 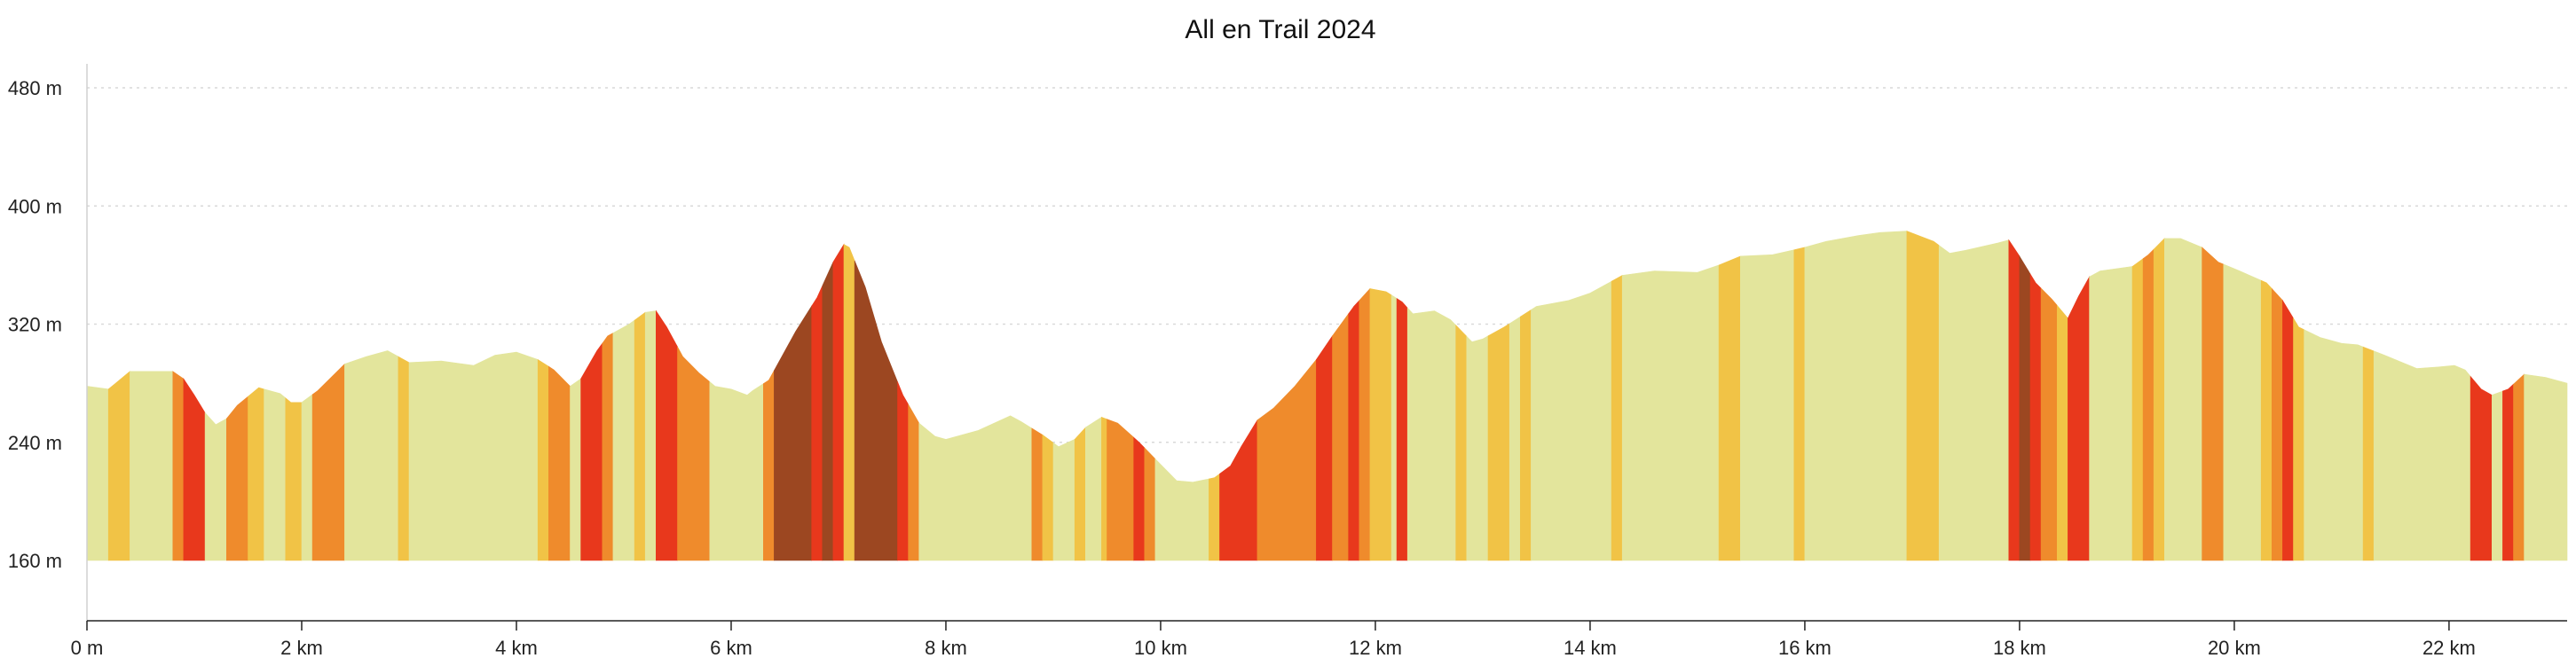 What do you see at coordinates (1280, 30) in the screenshot?
I see `chart-title: All en Trail 2024` at bounding box center [1280, 30].